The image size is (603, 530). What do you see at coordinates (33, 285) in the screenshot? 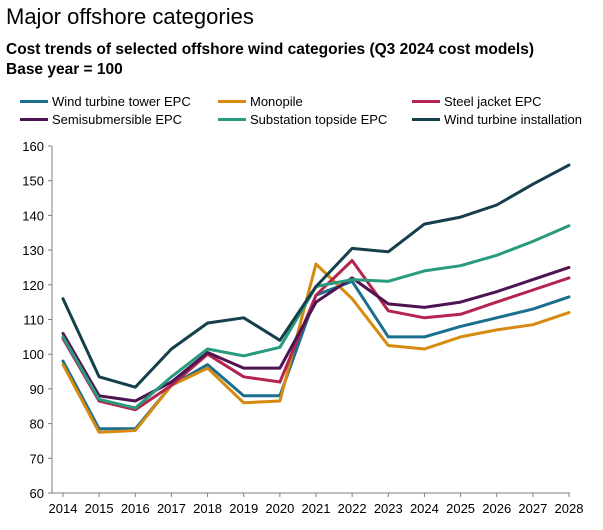
I see `y-tick-label: 120` at bounding box center [33, 285].